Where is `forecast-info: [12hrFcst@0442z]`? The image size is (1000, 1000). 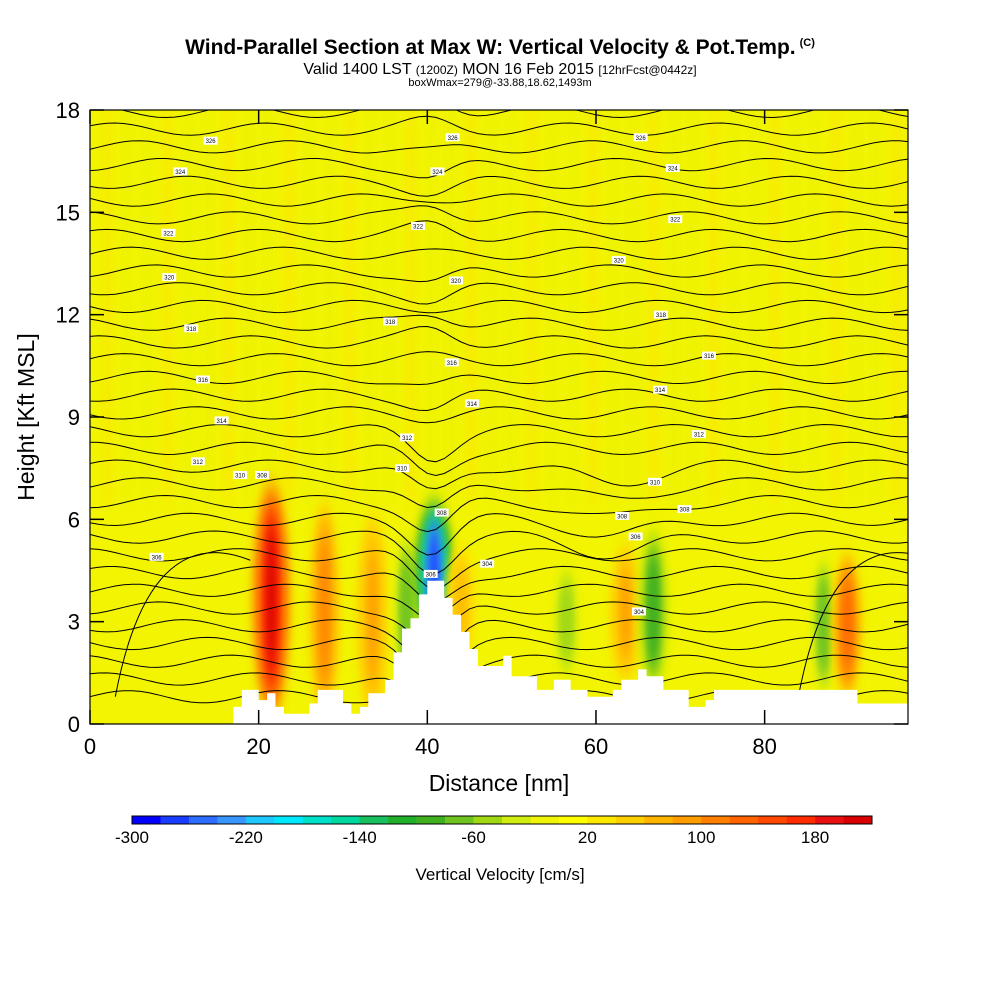 forecast-info: [12hrFcst@0442z] is located at coordinates (647, 70).